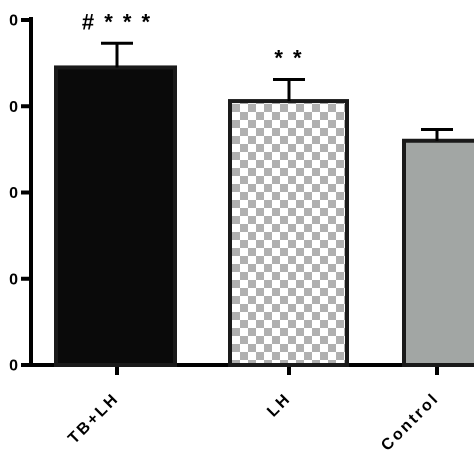 The width and height of the screenshot is (474, 474). Describe the element at coordinates (410, 422) in the screenshot. I see `x-tick-label: Control` at that location.